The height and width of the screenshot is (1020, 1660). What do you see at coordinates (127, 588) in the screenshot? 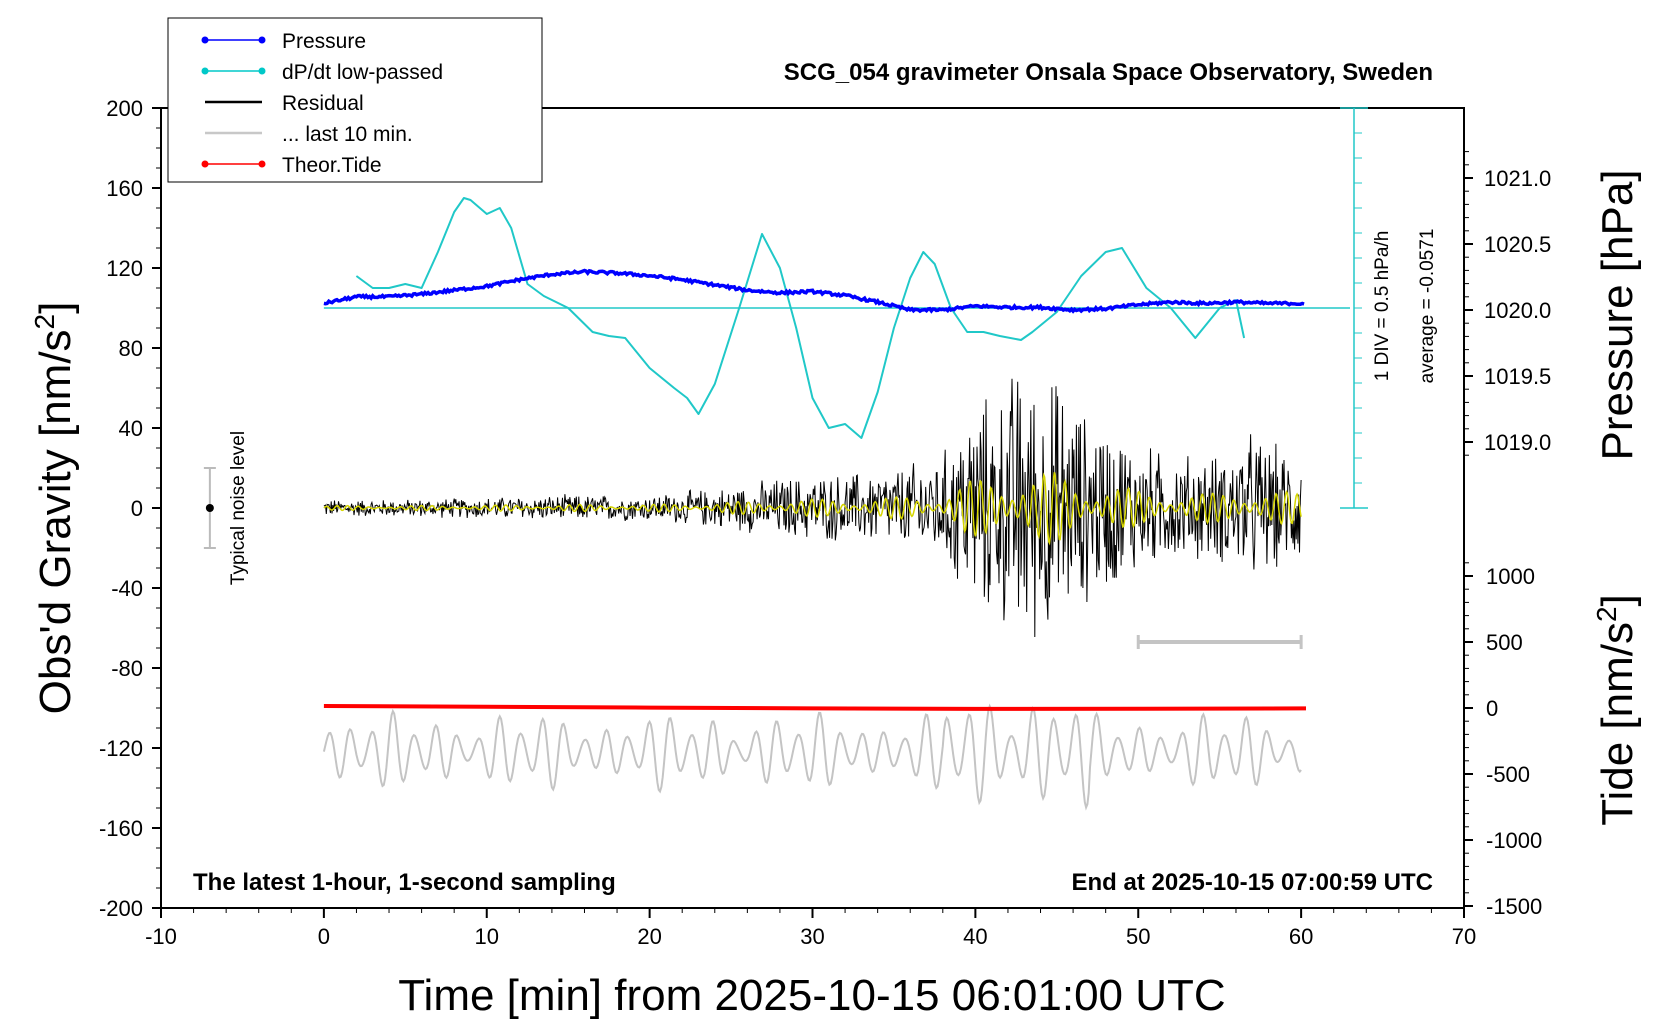
I see `y-tick-label: -40` at bounding box center [127, 588].